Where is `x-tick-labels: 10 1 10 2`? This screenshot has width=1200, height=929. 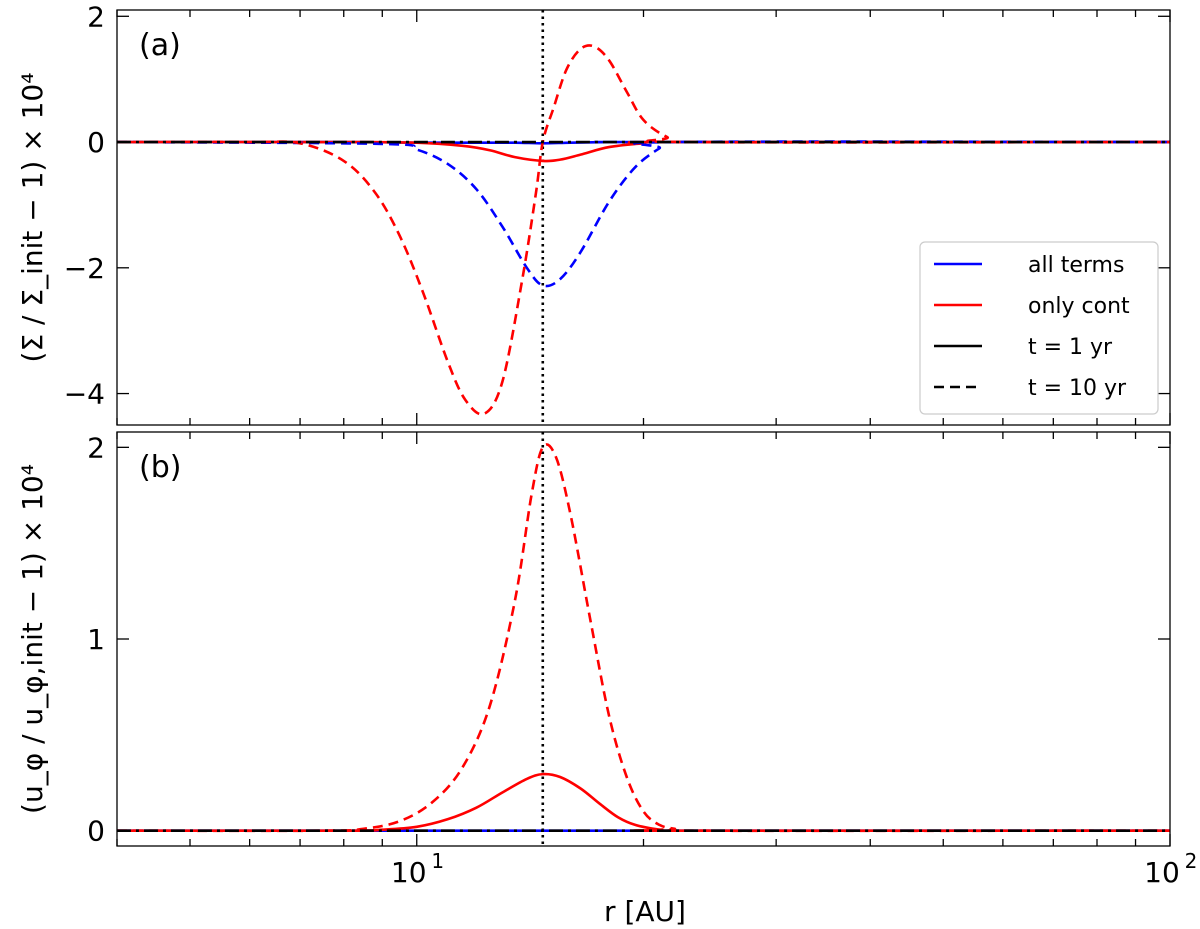 x-tick-labels: 10 1 10 2 is located at coordinates (794, 869).